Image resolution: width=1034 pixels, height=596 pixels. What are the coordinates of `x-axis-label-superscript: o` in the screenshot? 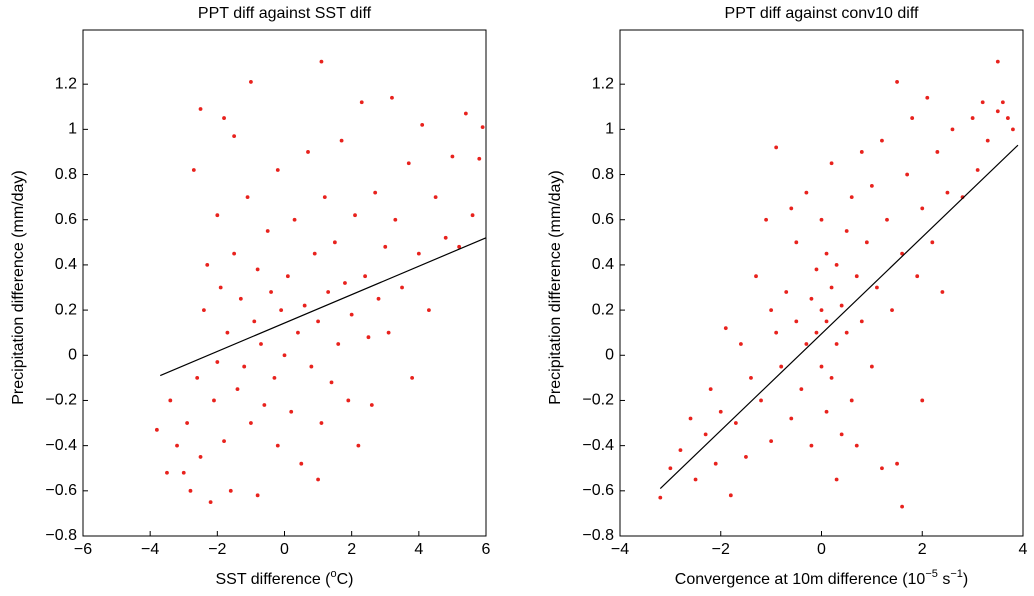 It's located at (334, 574).